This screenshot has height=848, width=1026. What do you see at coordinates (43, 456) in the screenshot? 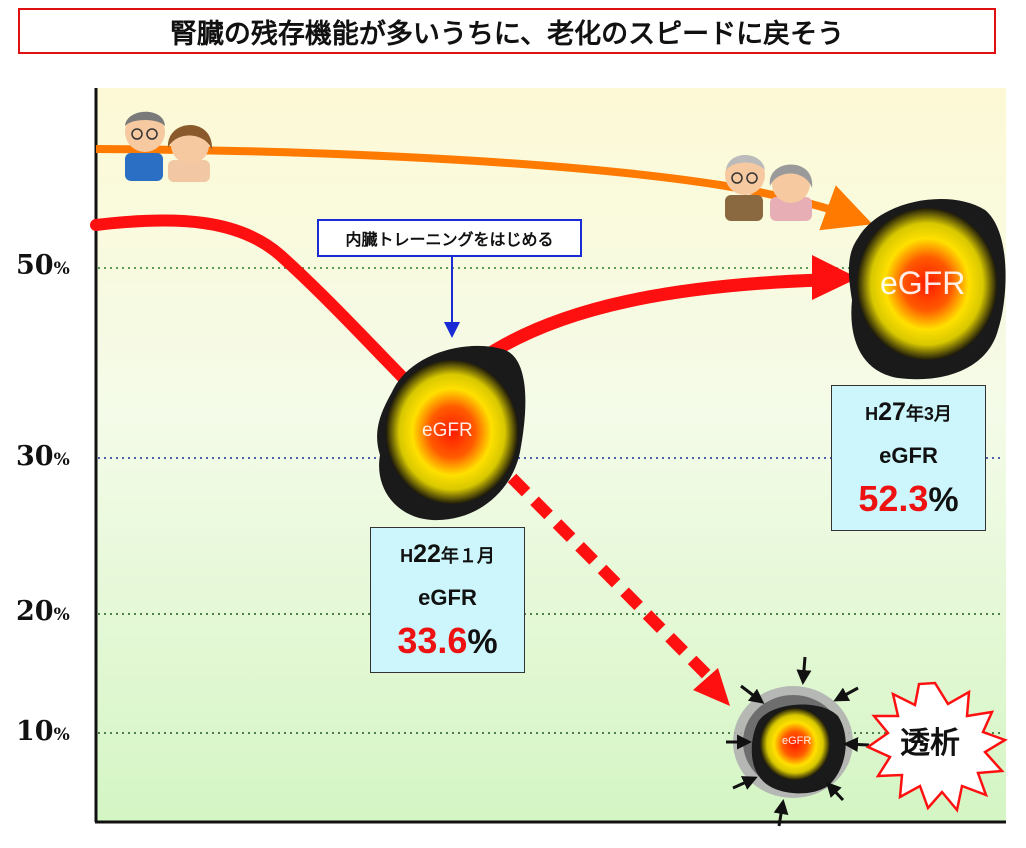
I see `y-label-30: 30%` at bounding box center [43, 456].